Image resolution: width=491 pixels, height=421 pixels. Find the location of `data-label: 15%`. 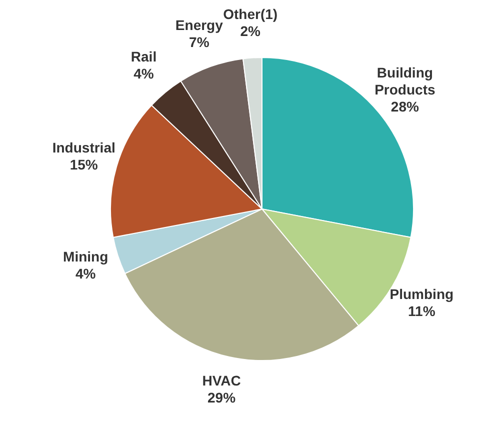

data-label: 15% is located at coordinates (84, 164).